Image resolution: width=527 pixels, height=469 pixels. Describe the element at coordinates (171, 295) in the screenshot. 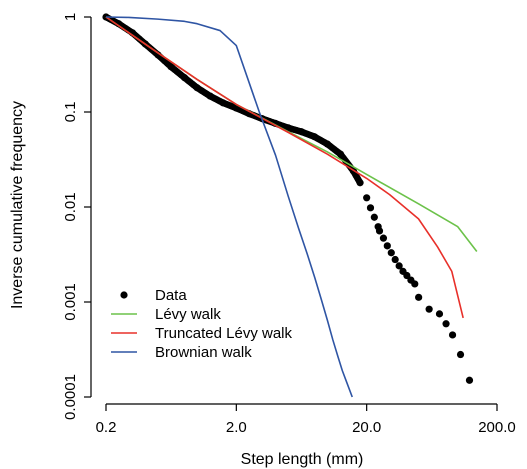

I see `legend-label-data: Data` at that location.